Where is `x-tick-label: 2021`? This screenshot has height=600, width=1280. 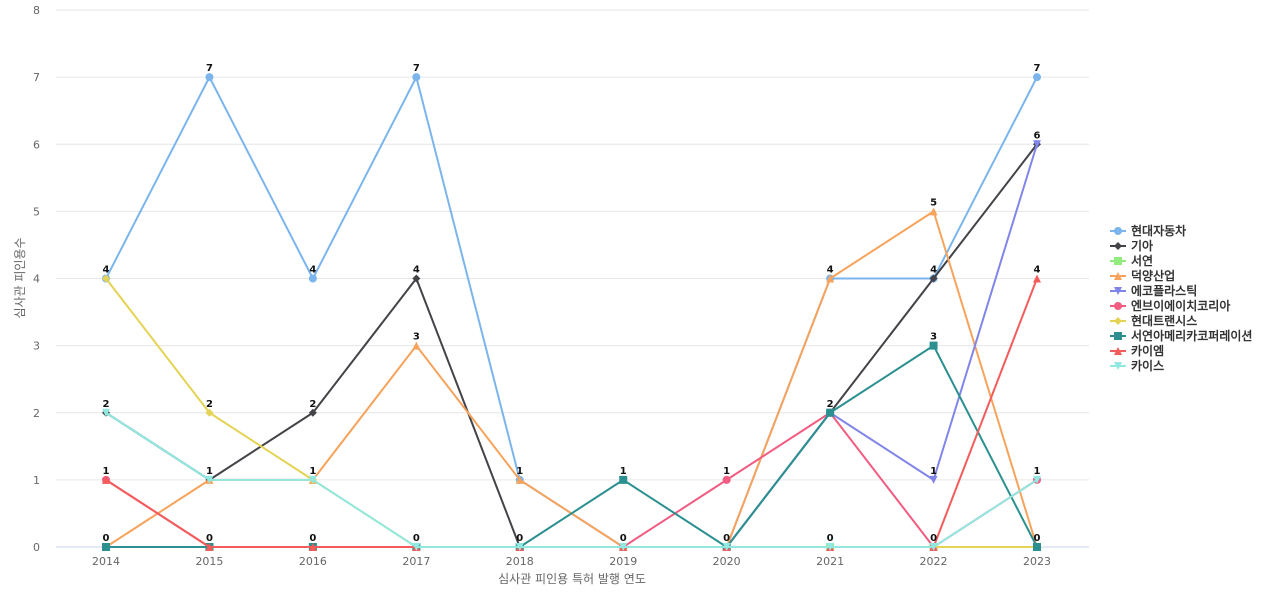
x-tick-label: 2021 is located at coordinates (830, 561).